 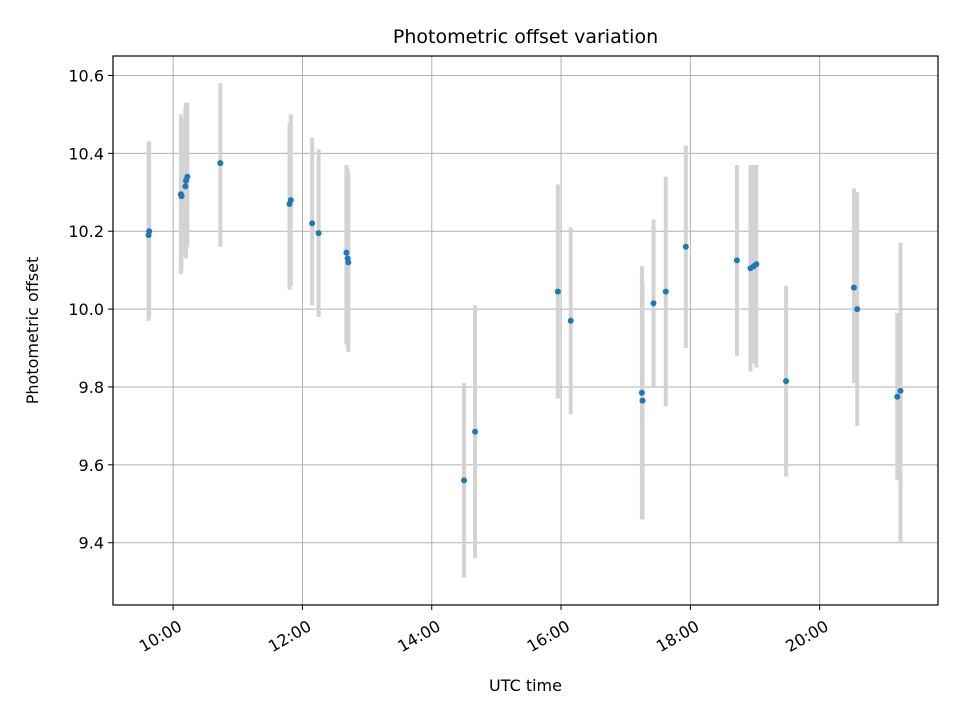 What do you see at coordinates (91, 543) in the screenshot?
I see `y-tick-label: 9.4` at bounding box center [91, 543].